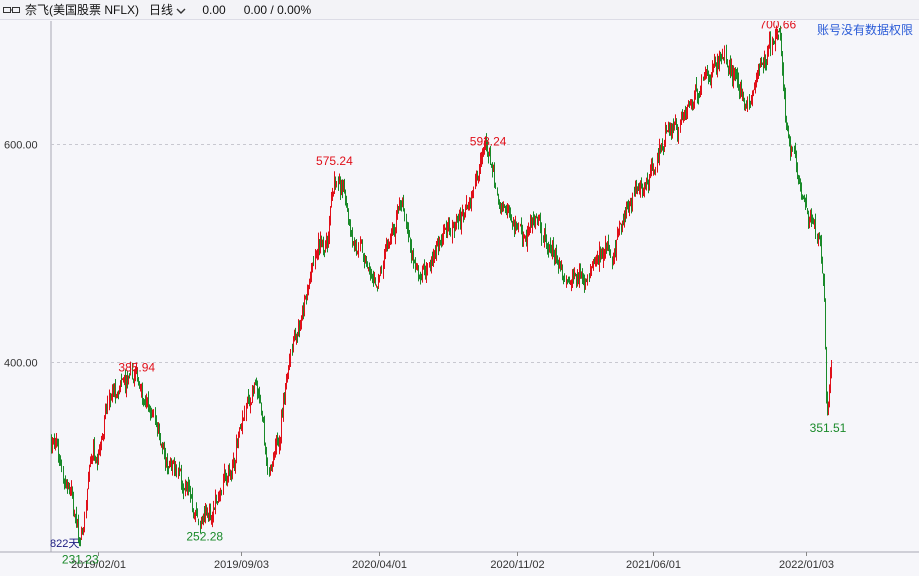 Image resolution: width=919 pixels, height=576 pixels. Describe the element at coordinates (161, 10) in the screenshot. I see `period-label: 日线` at that location.